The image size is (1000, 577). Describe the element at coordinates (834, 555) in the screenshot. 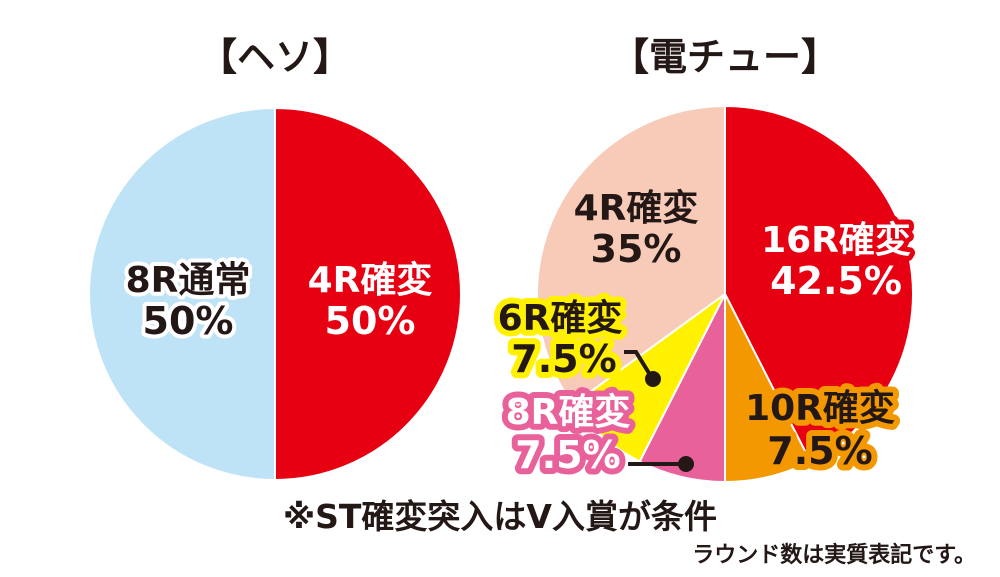

I see `footnote-round-note: ラウンド数は実質表記です。` at that location.